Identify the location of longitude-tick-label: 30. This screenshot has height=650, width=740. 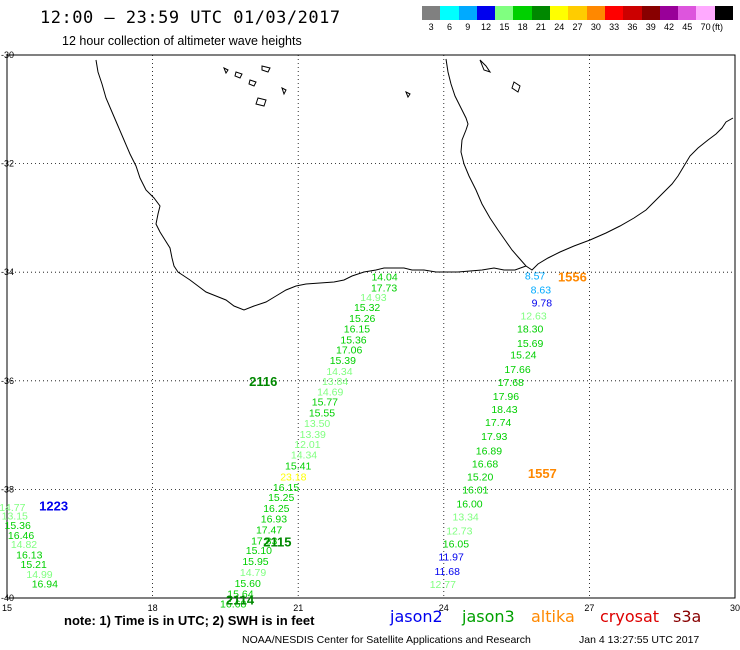
(735, 608).